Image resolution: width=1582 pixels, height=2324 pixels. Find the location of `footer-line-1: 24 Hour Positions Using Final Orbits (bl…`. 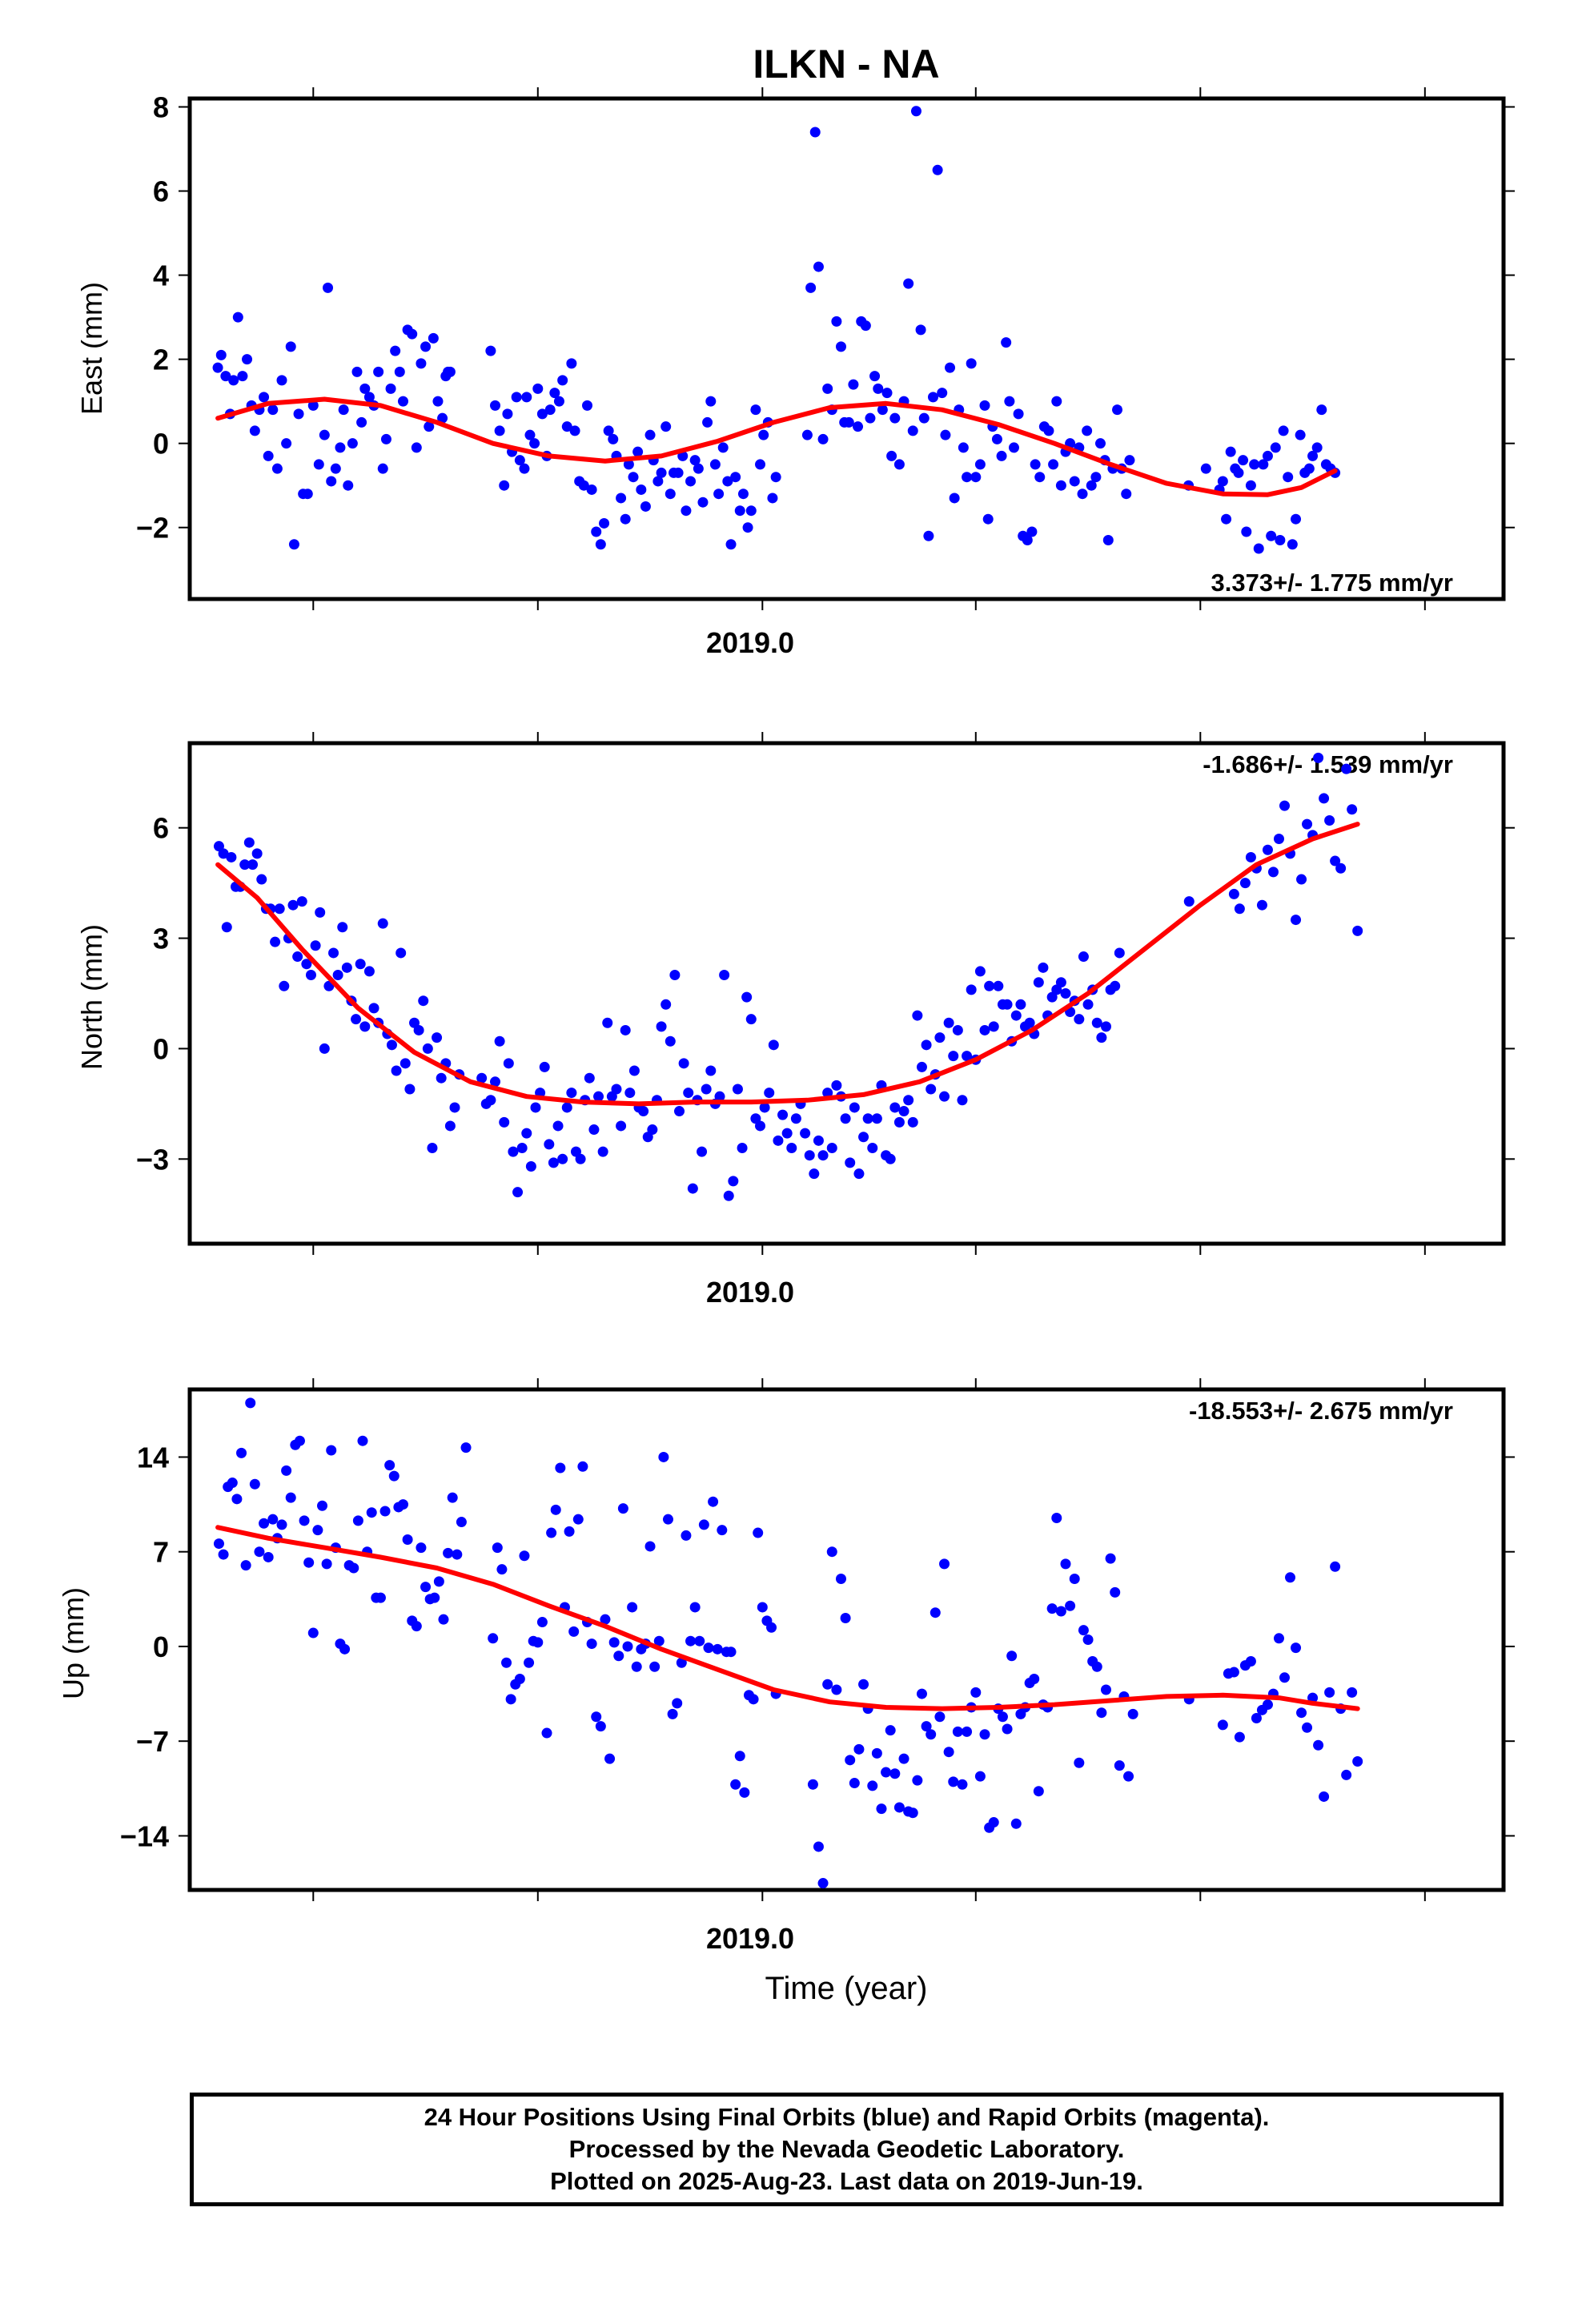

footer-line-1: 24 Hour Positions Using Final Orbits (bl… is located at coordinates (847, 2117).